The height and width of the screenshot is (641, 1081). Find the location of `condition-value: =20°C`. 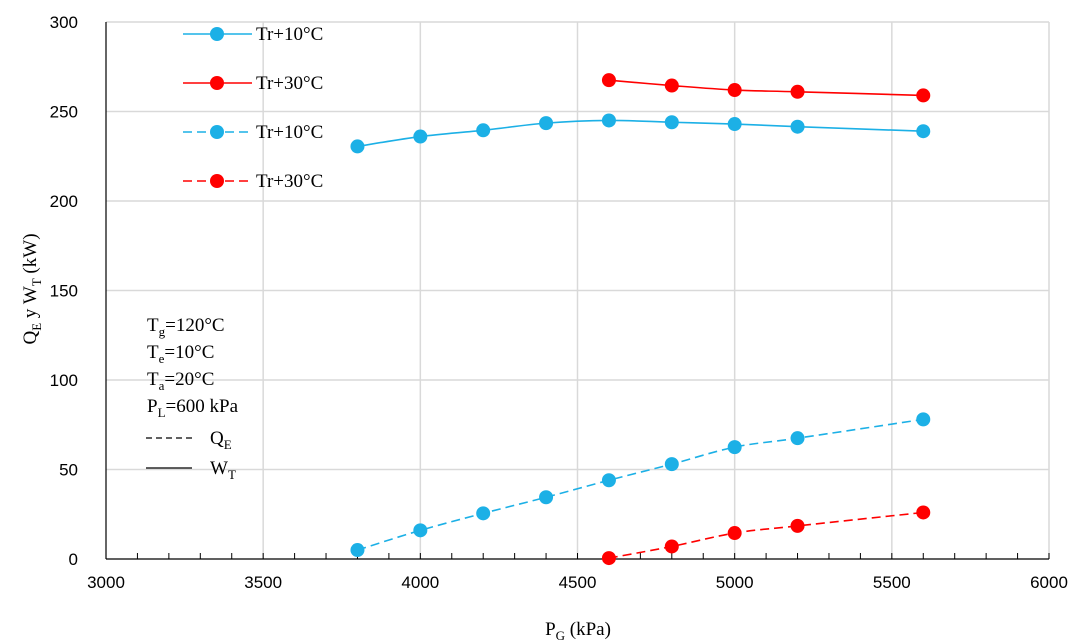

condition-value: =20°C is located at coordinates (189, 379).